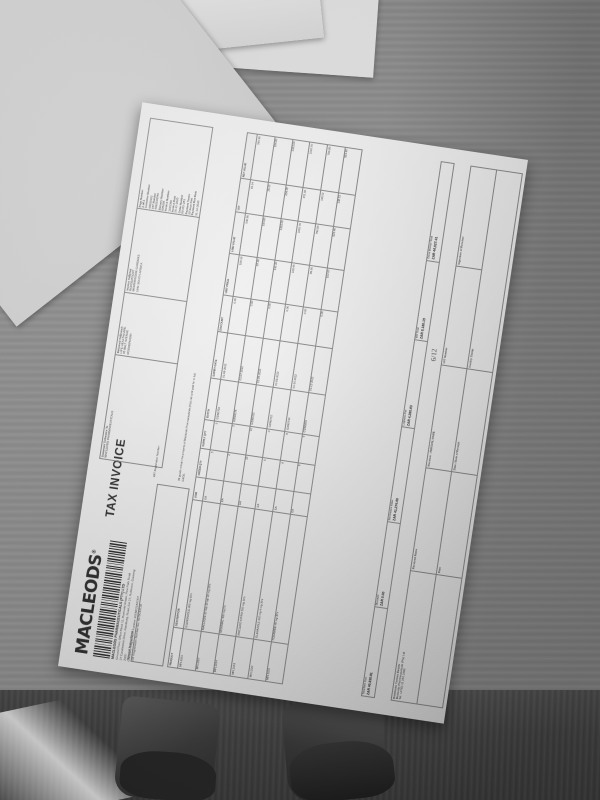 This screenshot has height=800, width=600. I want to click on currency-0: ZAR, so click(368, 691).